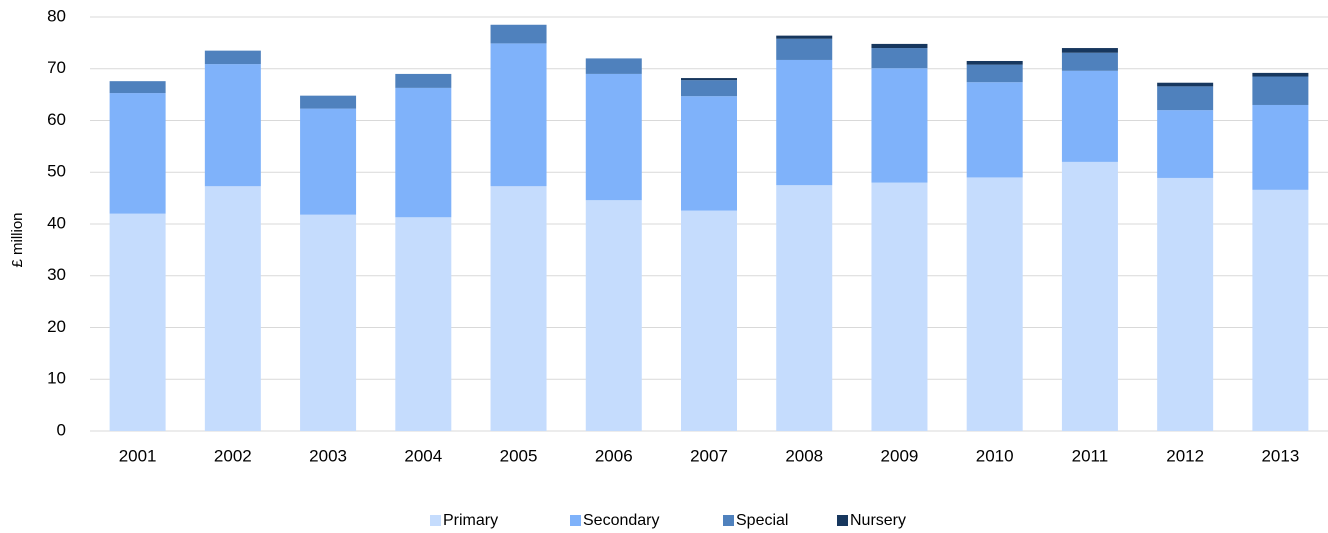 The height and width of the screenshot is (533, 1328). What do you see at coordinates (621, 520) in the screenshot?
I see `legend-label: Secondary` at bounding box center [621, 520].